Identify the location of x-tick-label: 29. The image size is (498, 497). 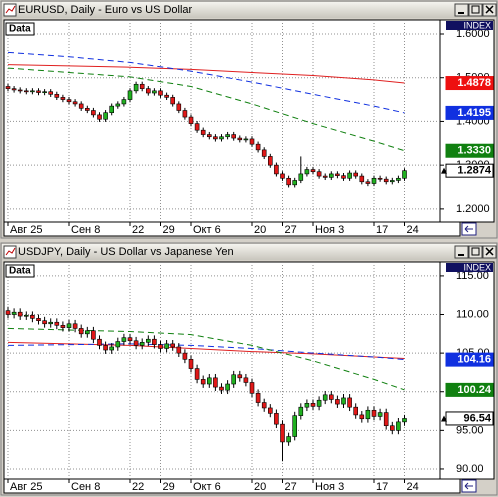
(169, 487).